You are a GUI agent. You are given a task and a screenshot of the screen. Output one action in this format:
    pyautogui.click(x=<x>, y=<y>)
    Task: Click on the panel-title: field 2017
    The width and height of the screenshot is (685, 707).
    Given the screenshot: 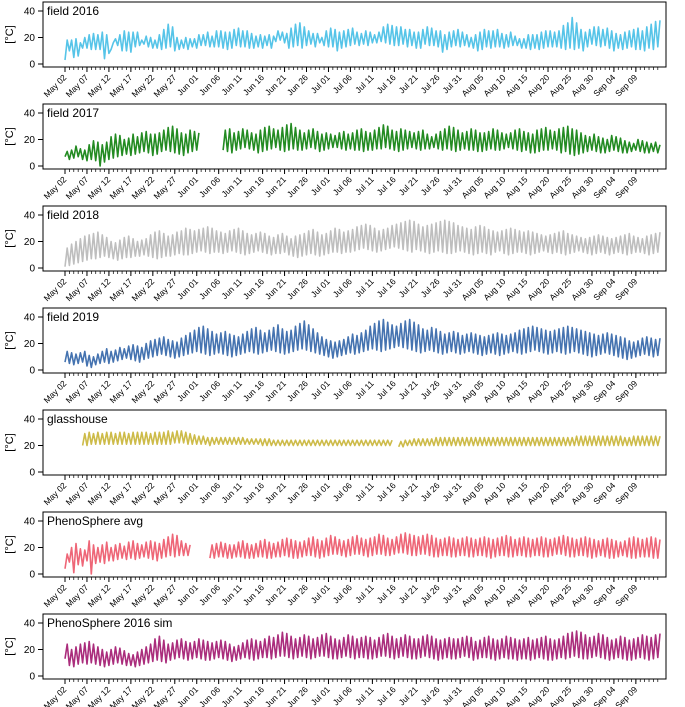 What is the action you would take?
    pyautogui.click(x=73, y=113)
    